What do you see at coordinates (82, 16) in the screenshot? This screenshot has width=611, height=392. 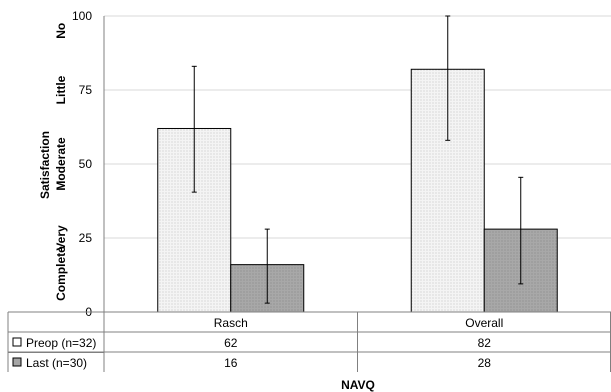 I see `y-tick-label: 100` at bounding box center [82, 16].